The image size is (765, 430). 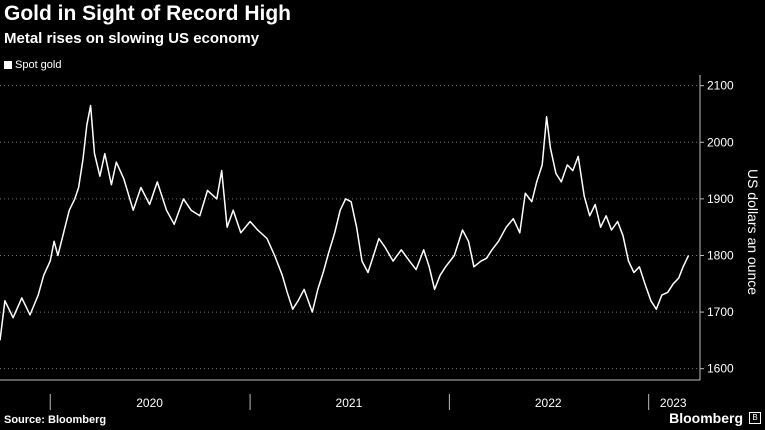 I want to click on x-tick-label: 2023, so click(x=673, y=403).